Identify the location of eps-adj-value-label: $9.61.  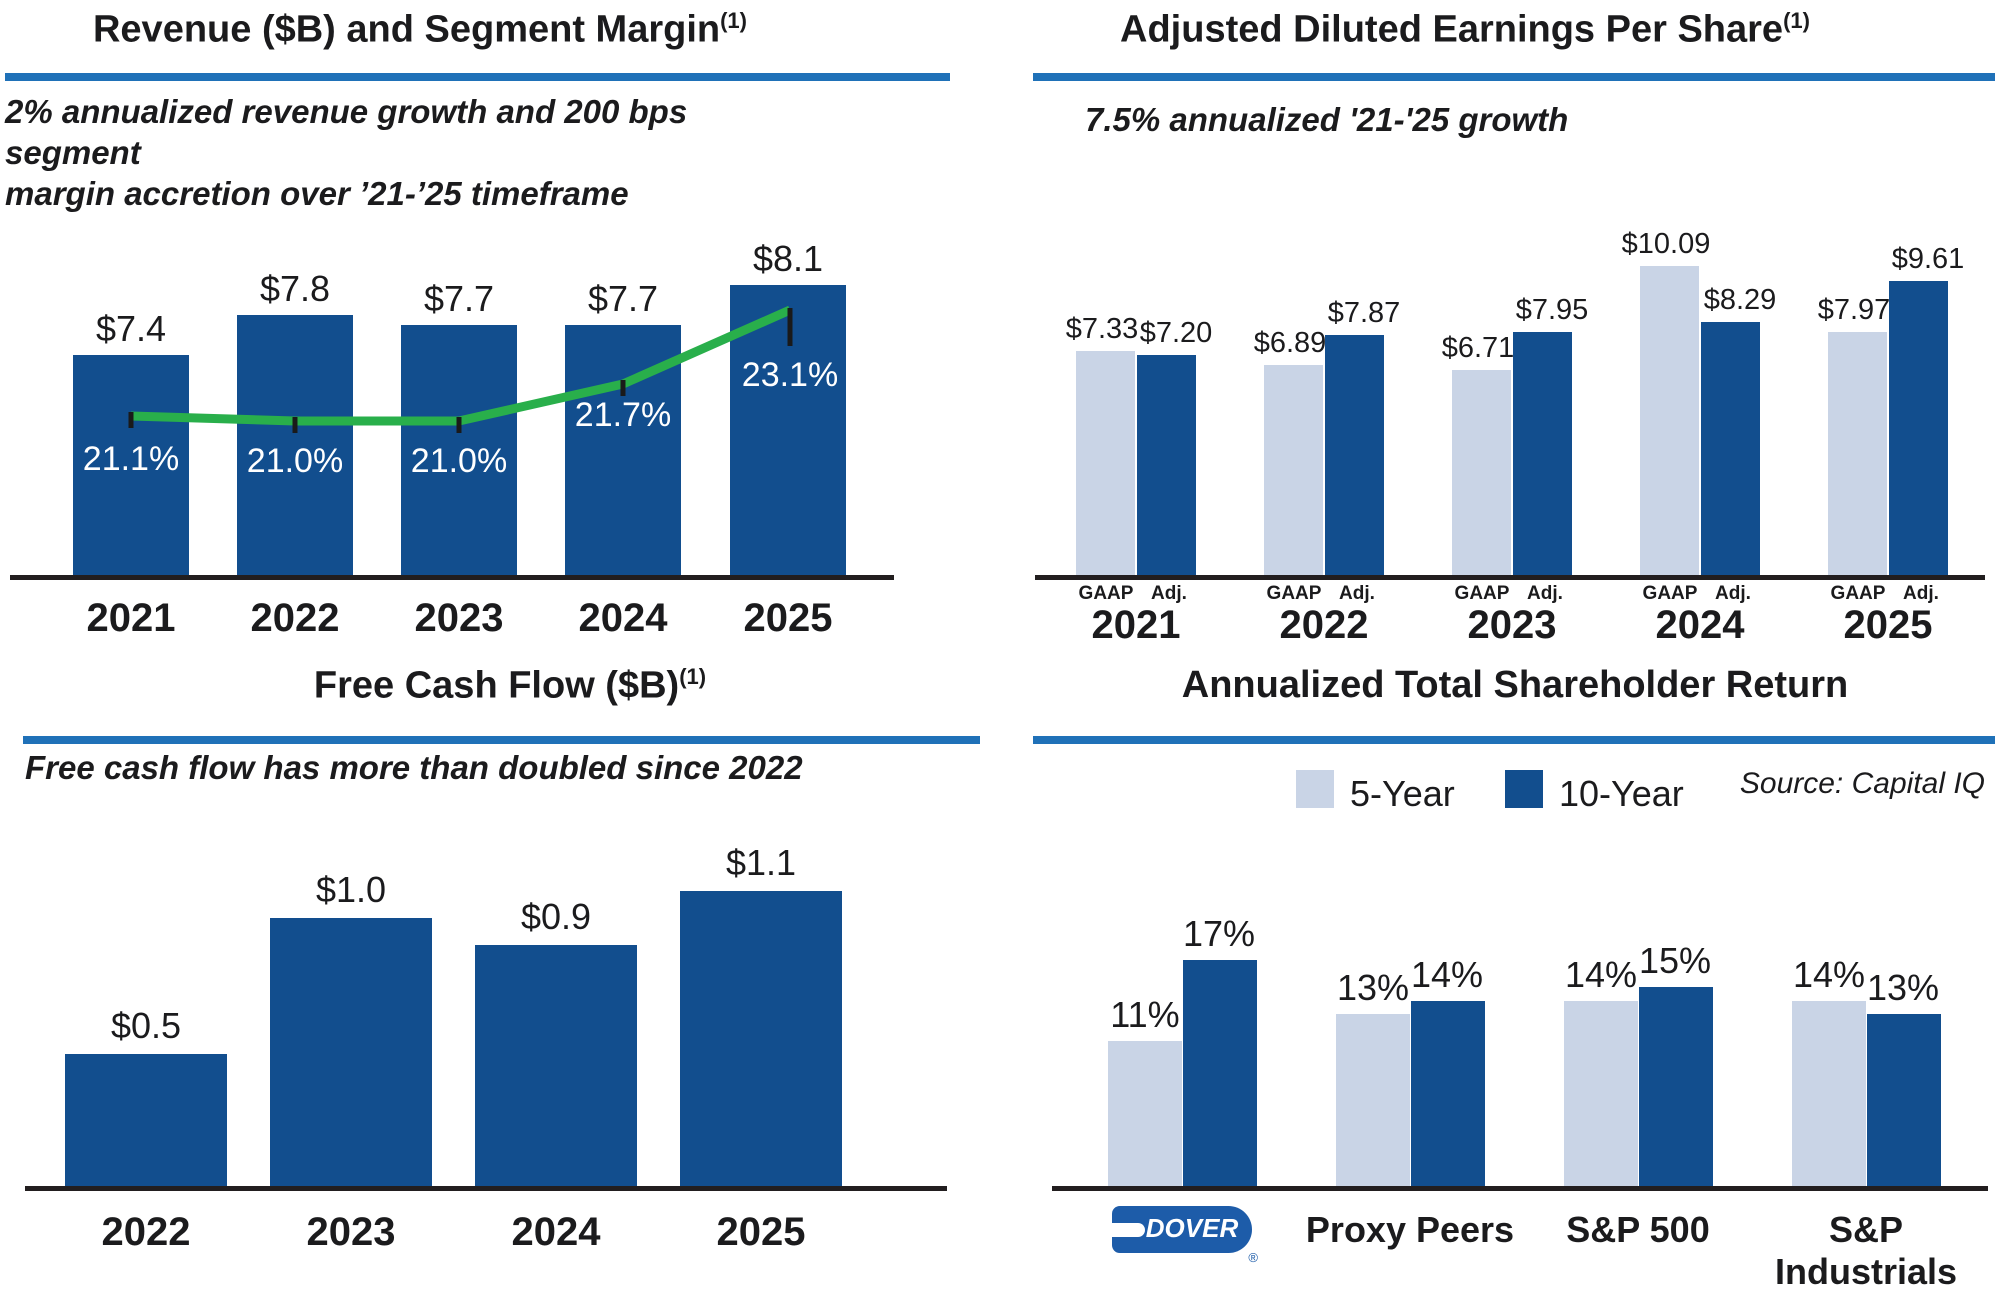
(1928, 259).